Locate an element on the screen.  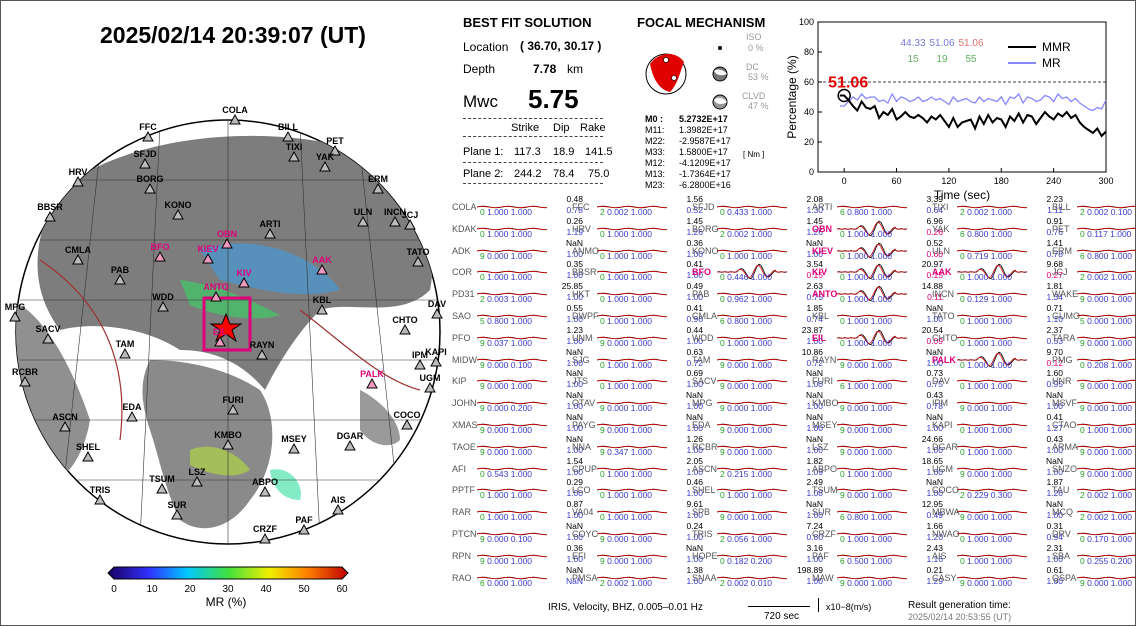
quality-max: 0.200 is located at coordinates (521, 408).